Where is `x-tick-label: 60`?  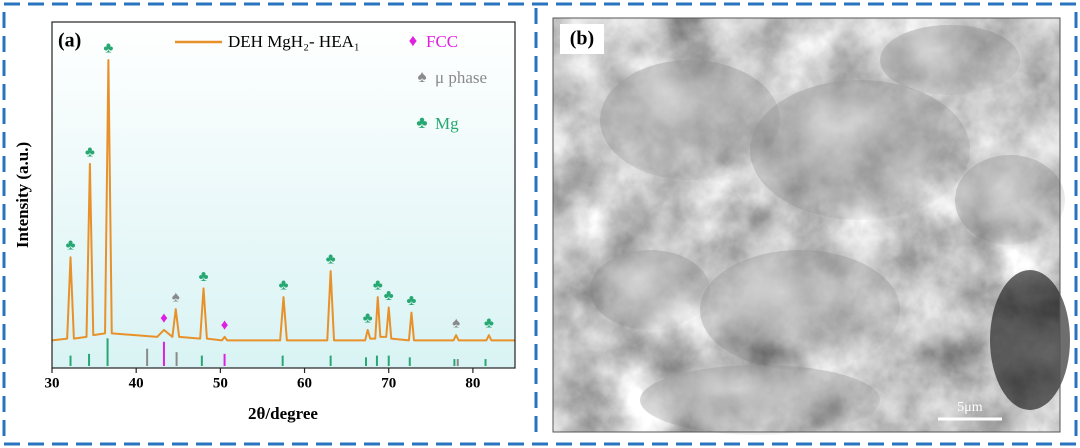 x-tick-label: 60 is located at coordinates (304, 383).